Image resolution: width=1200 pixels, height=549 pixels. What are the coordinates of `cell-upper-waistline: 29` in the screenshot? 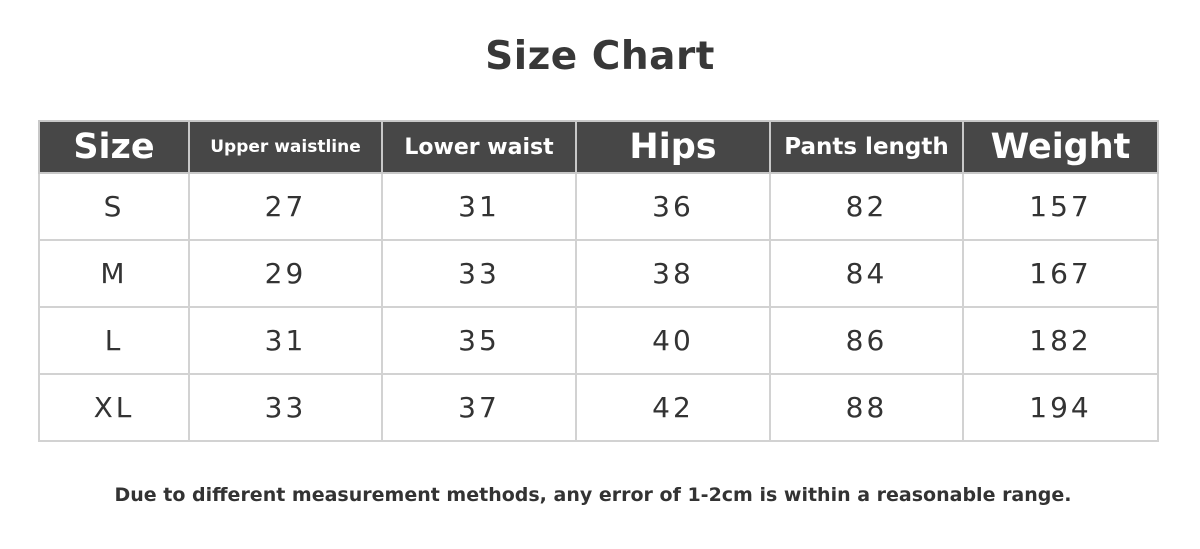 It's located at (285, 273).